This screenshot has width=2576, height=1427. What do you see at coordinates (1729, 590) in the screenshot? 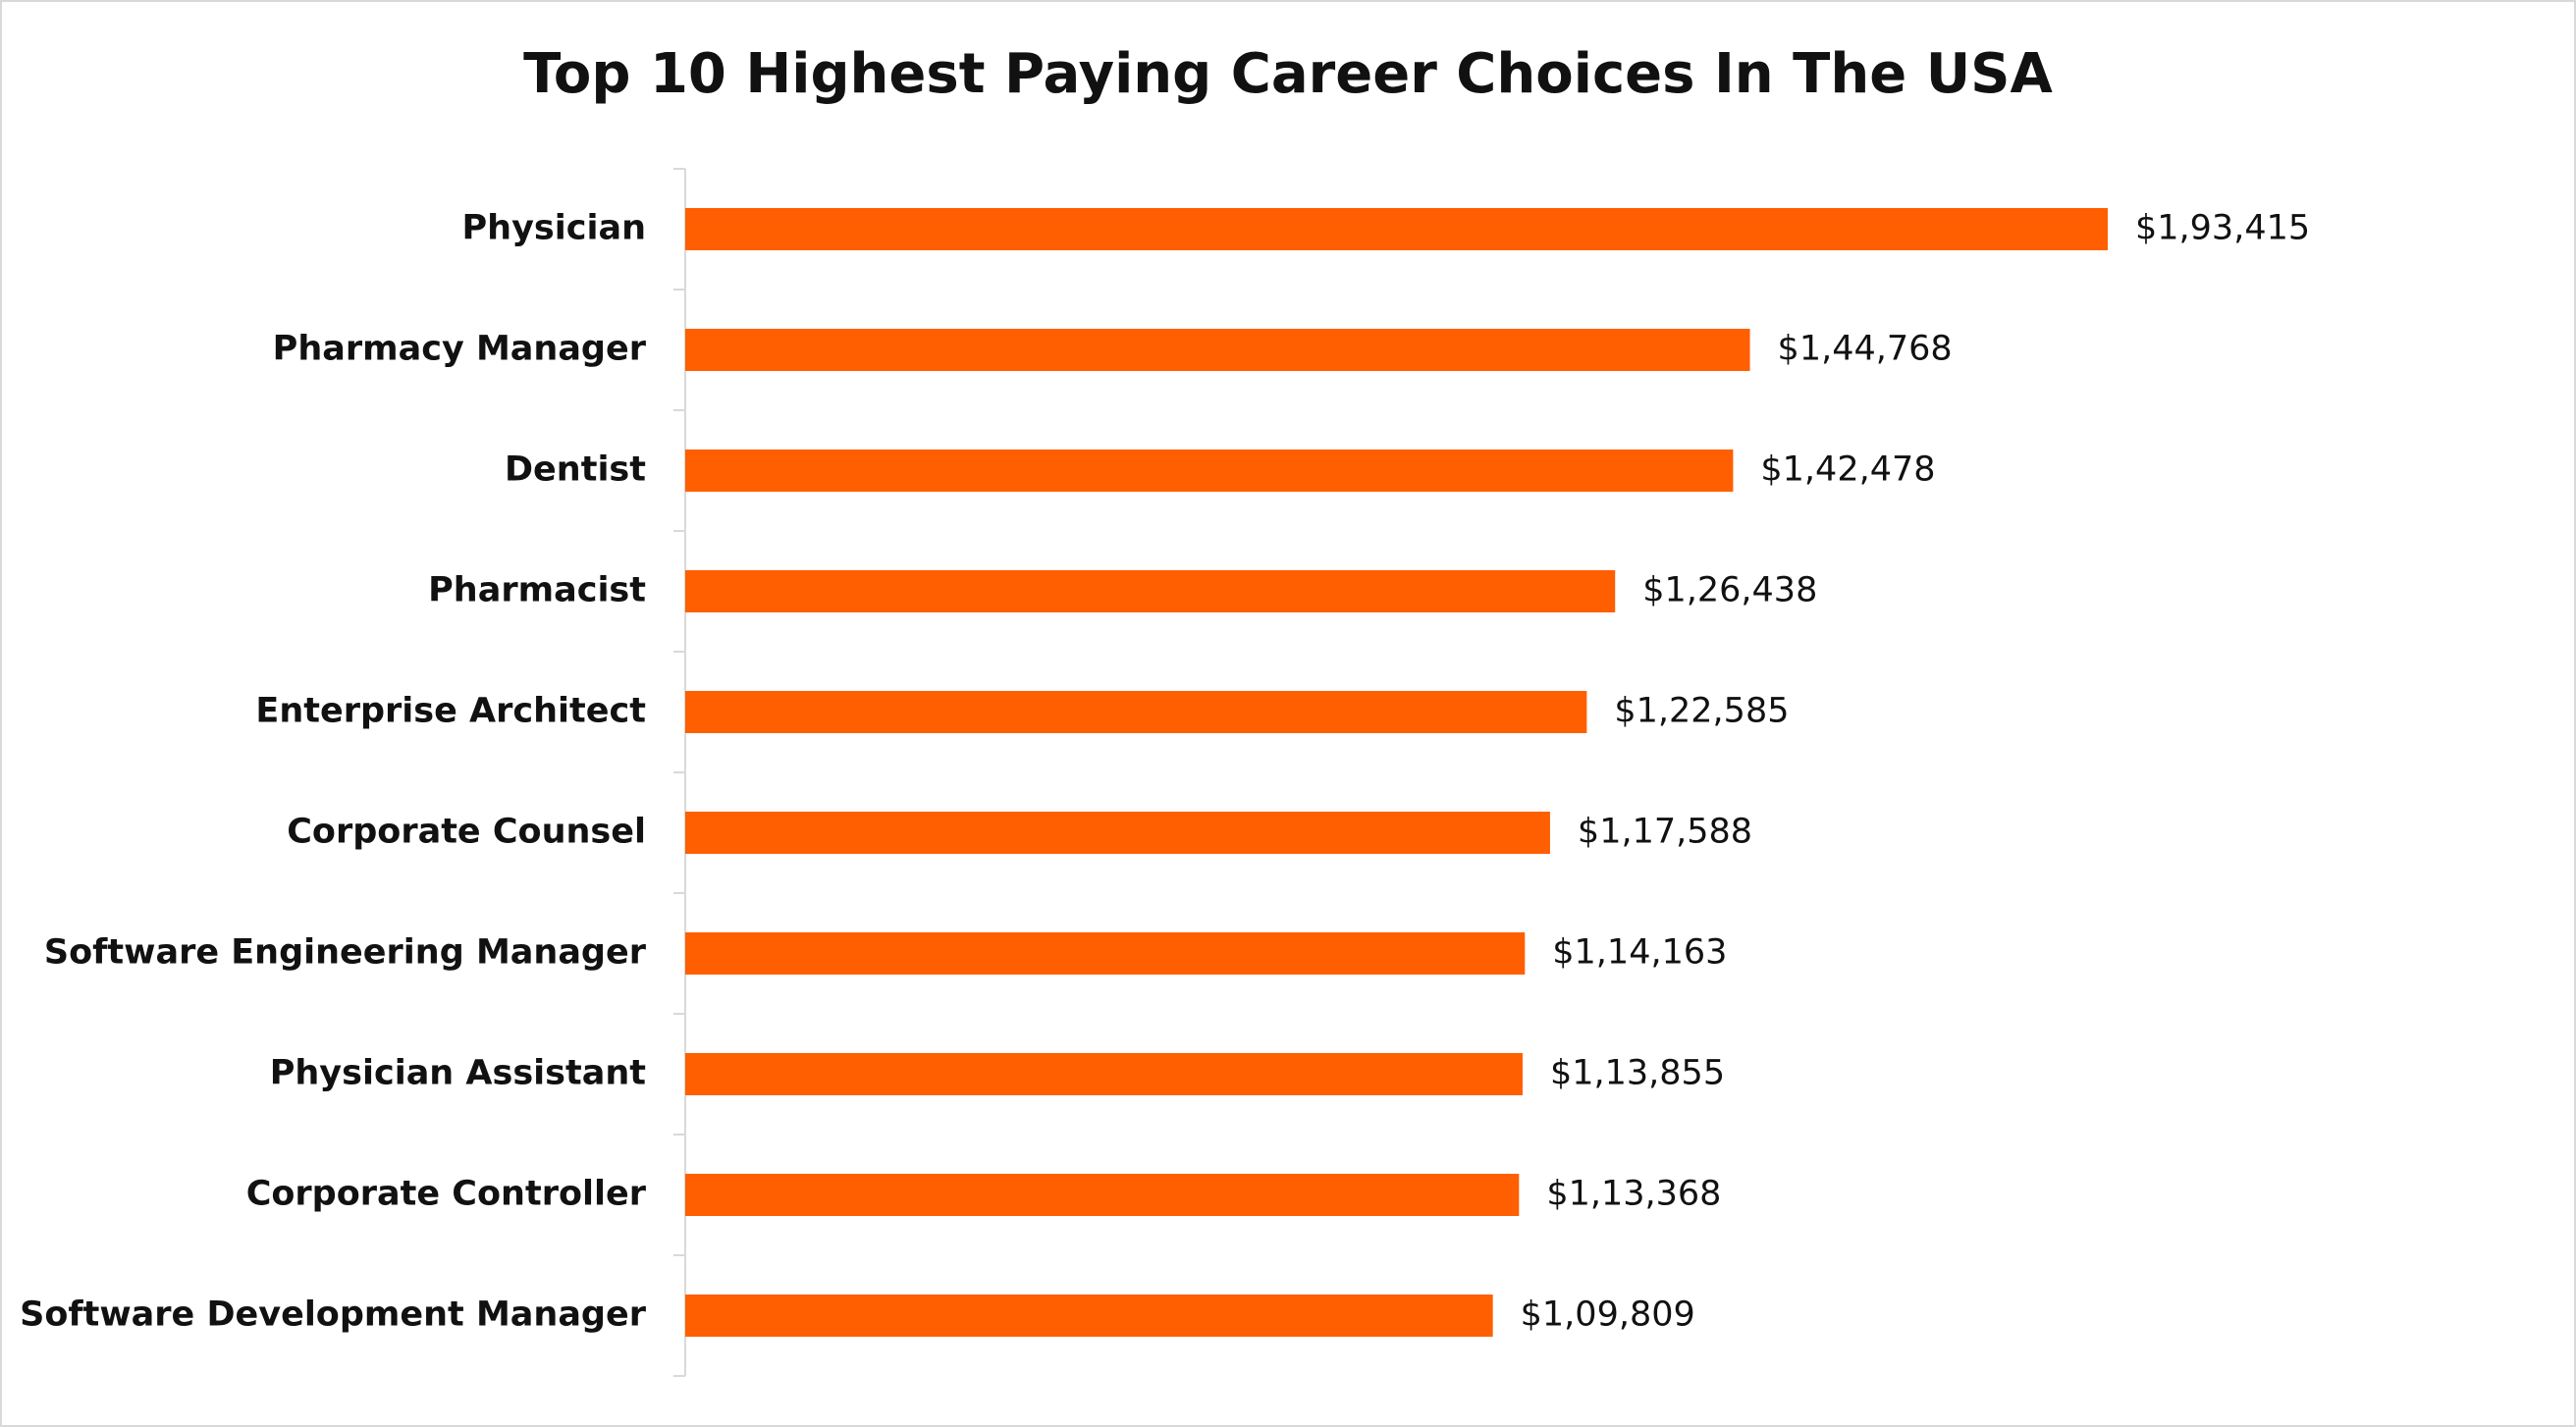
I see `value-label: $1,26,438` at bounding box center [1729, 590].